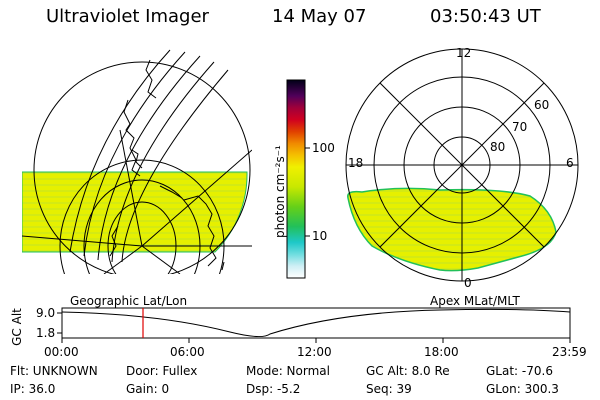 Image resolution: width=600 pixels, height=400 pixels. I want to click on timeline-ymax: 9.0, so click(46, 313).